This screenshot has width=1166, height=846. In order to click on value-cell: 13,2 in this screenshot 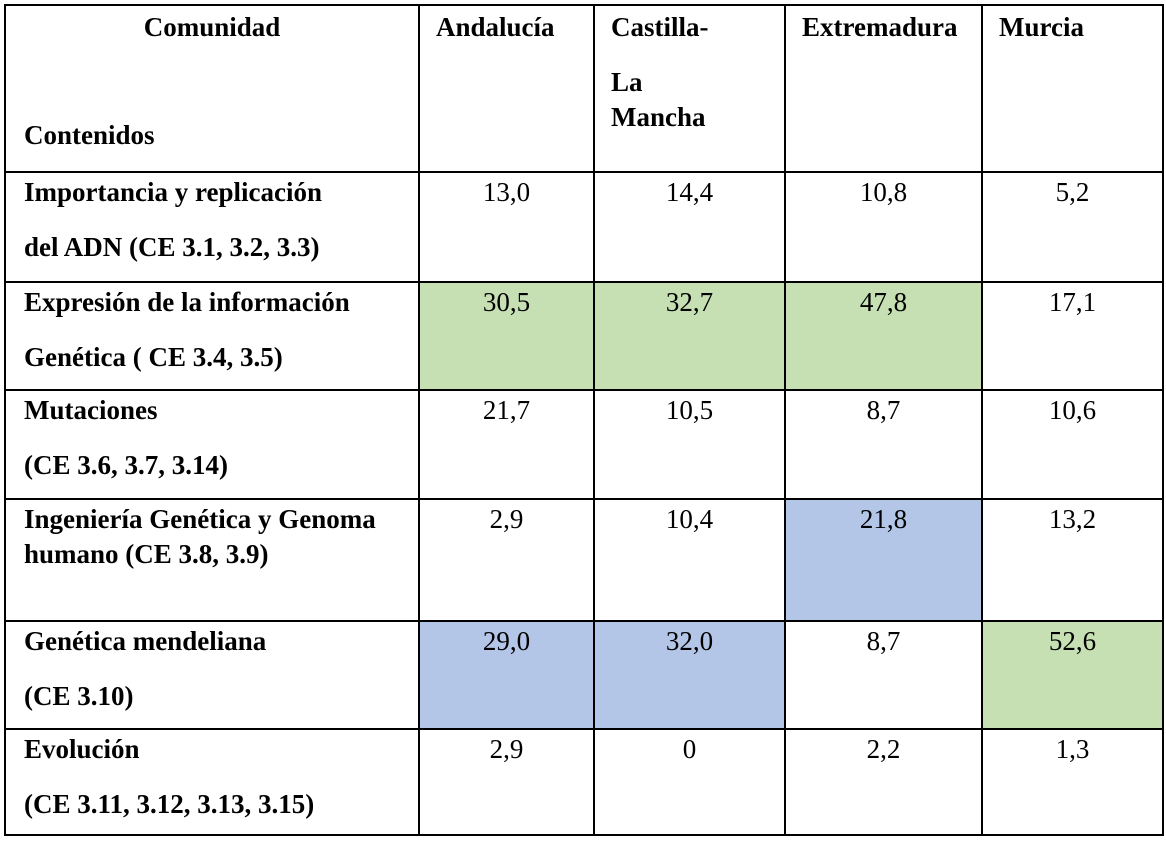, I will do `click(1072, 560)`.